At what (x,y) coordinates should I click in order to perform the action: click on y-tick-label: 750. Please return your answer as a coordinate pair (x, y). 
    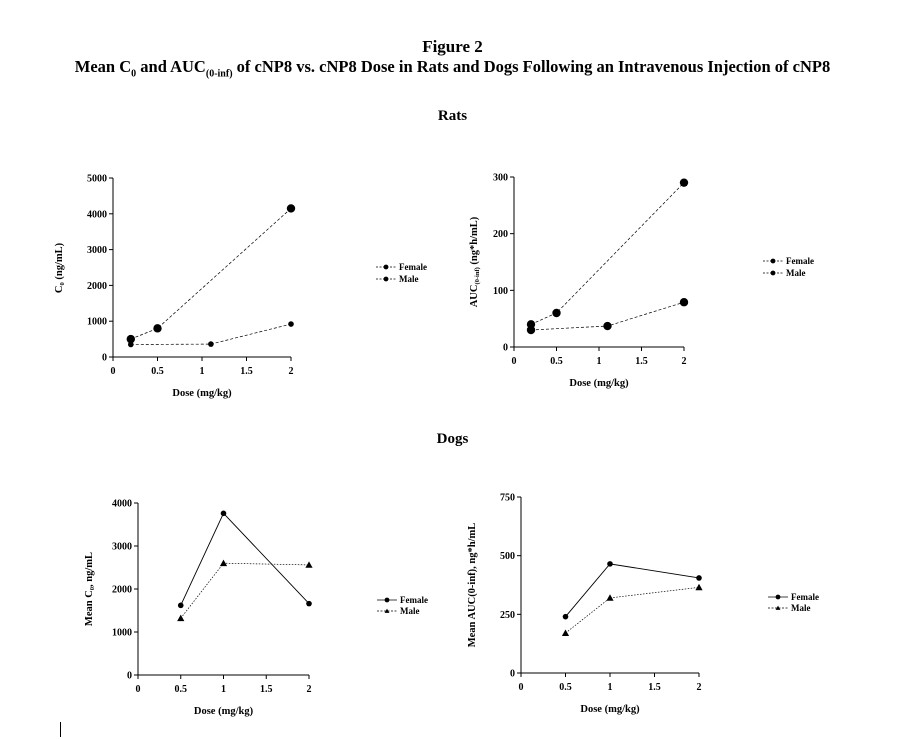
    Looking at the image, I should click on (507, 498).